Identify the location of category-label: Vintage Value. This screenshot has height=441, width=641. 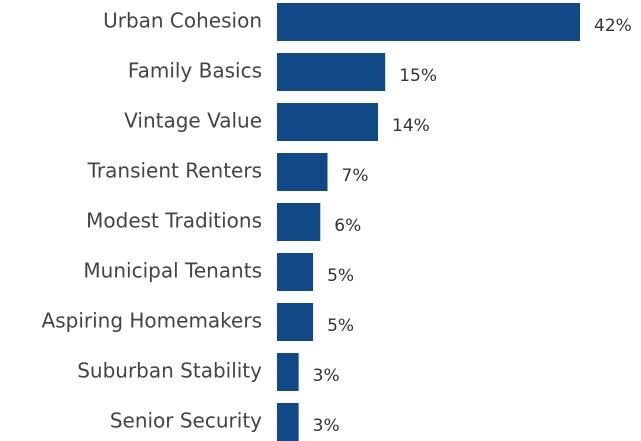
(193, 121).